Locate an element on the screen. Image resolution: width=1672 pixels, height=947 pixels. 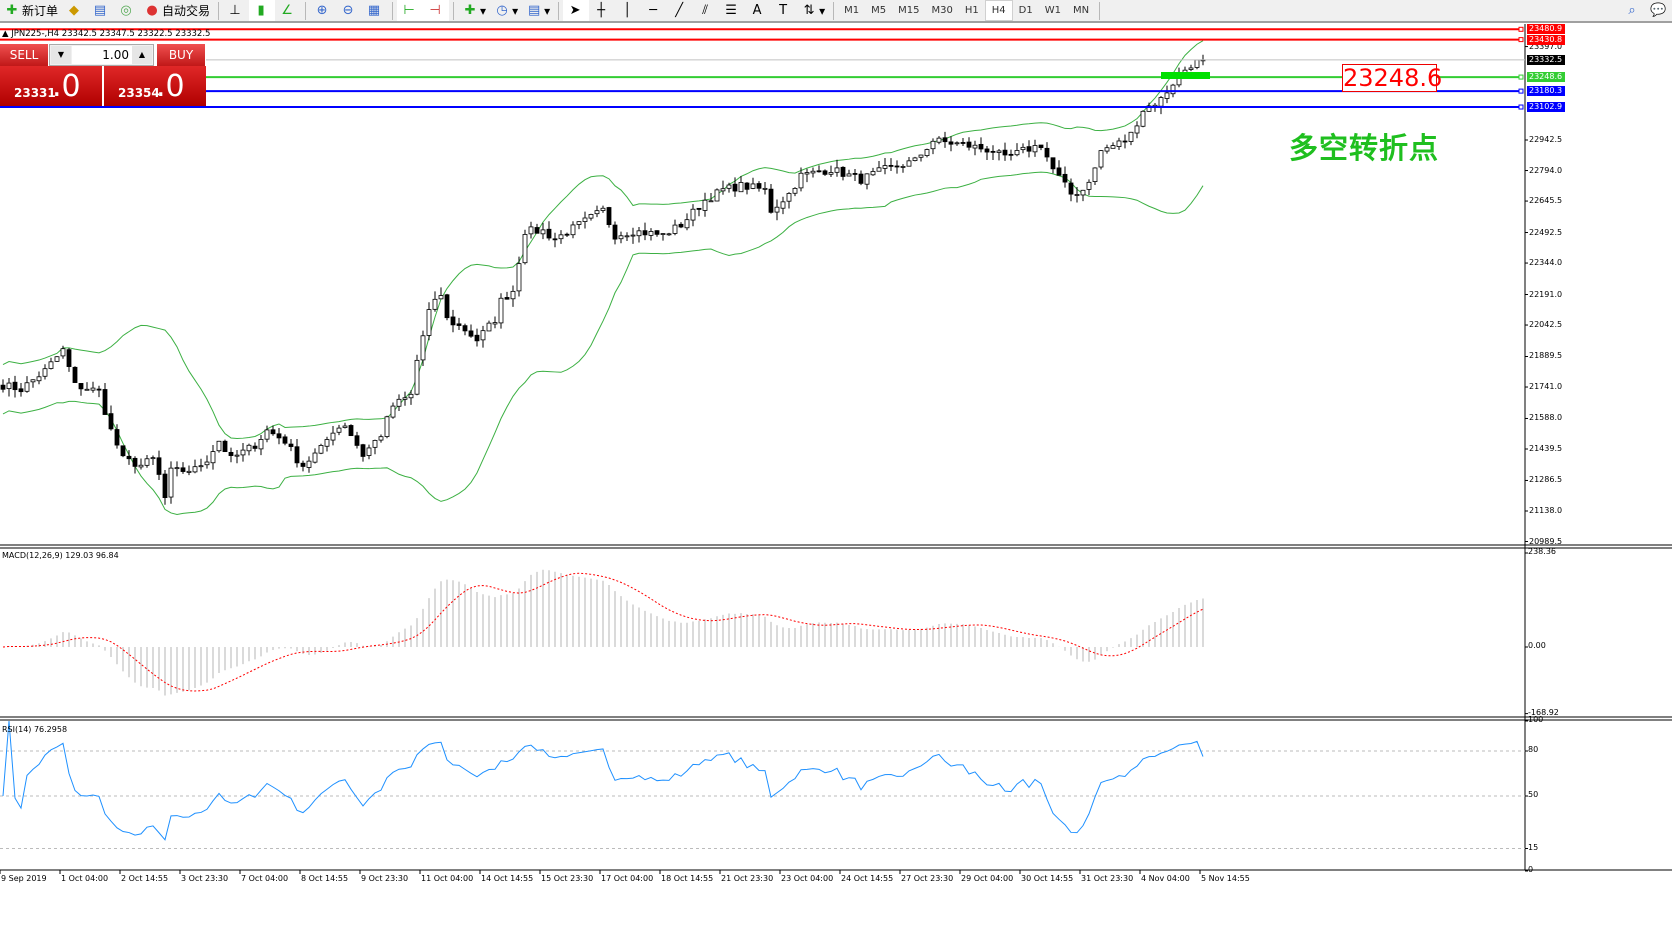
auto-trading-icon: ● is located at coordinates (152, 10).